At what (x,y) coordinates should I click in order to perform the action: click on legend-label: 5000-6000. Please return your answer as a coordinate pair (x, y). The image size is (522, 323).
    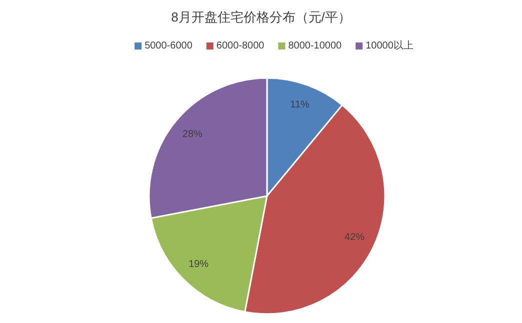
    Looking at the image, I should click on (168, 46).